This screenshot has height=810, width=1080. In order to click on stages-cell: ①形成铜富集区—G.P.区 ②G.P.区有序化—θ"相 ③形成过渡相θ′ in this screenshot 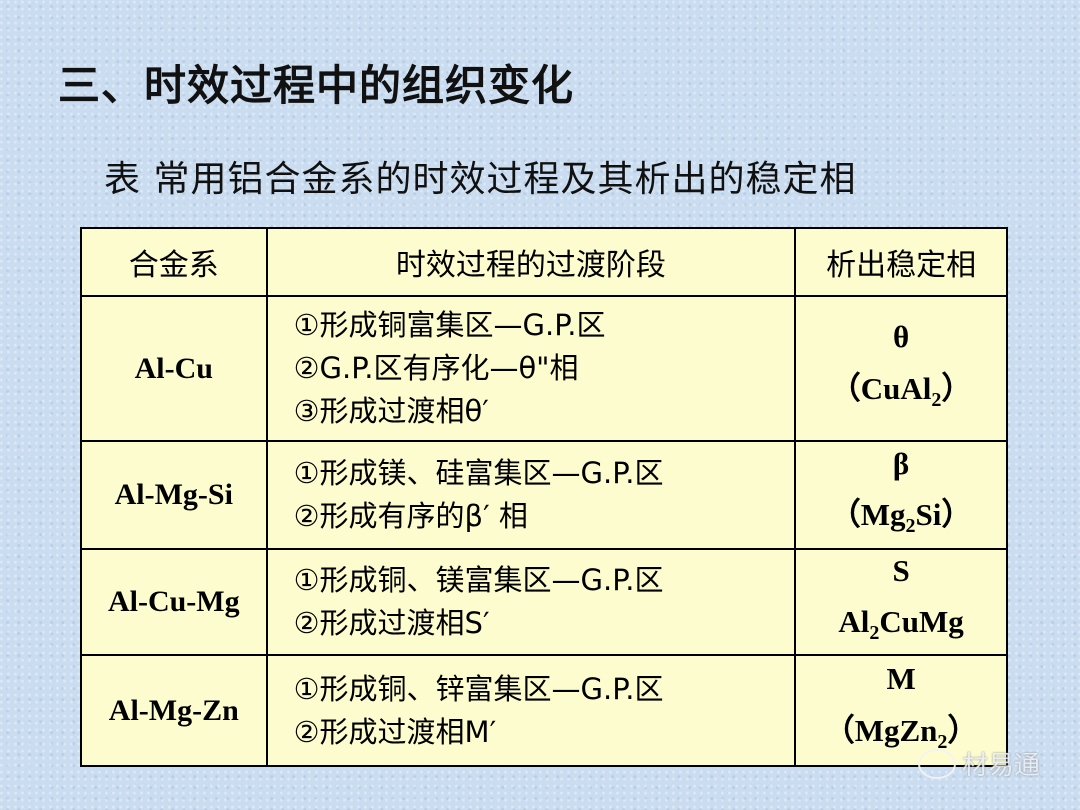, I will do `click(531, 368)`.